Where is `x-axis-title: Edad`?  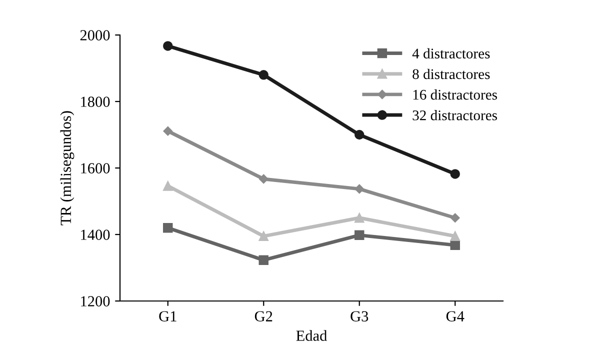
x-axis-title: Edad is located at coordinates (312, 335).